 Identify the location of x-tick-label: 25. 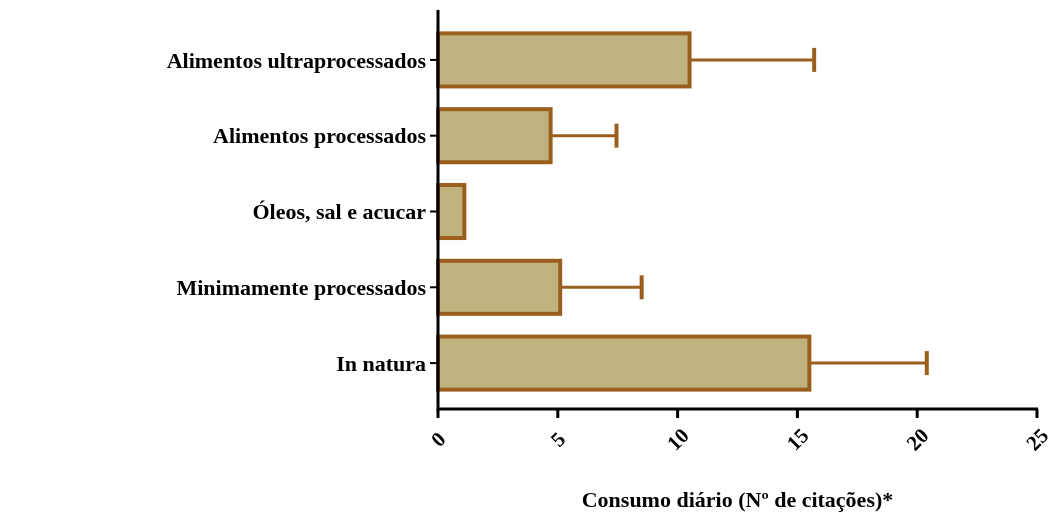
(1037, 439).